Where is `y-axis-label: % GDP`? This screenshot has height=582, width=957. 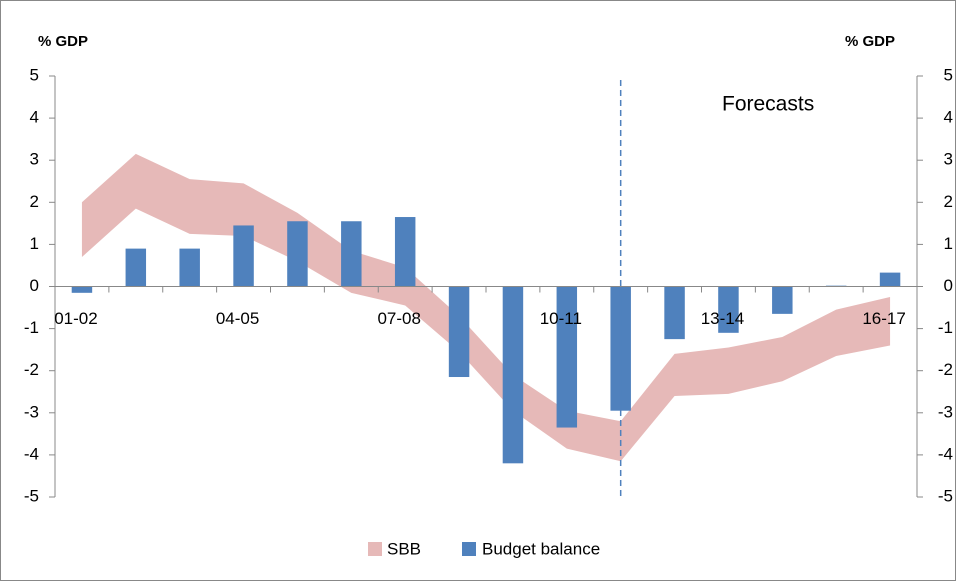
y-axis-label: % GDP is located at coordinates (63, 41).